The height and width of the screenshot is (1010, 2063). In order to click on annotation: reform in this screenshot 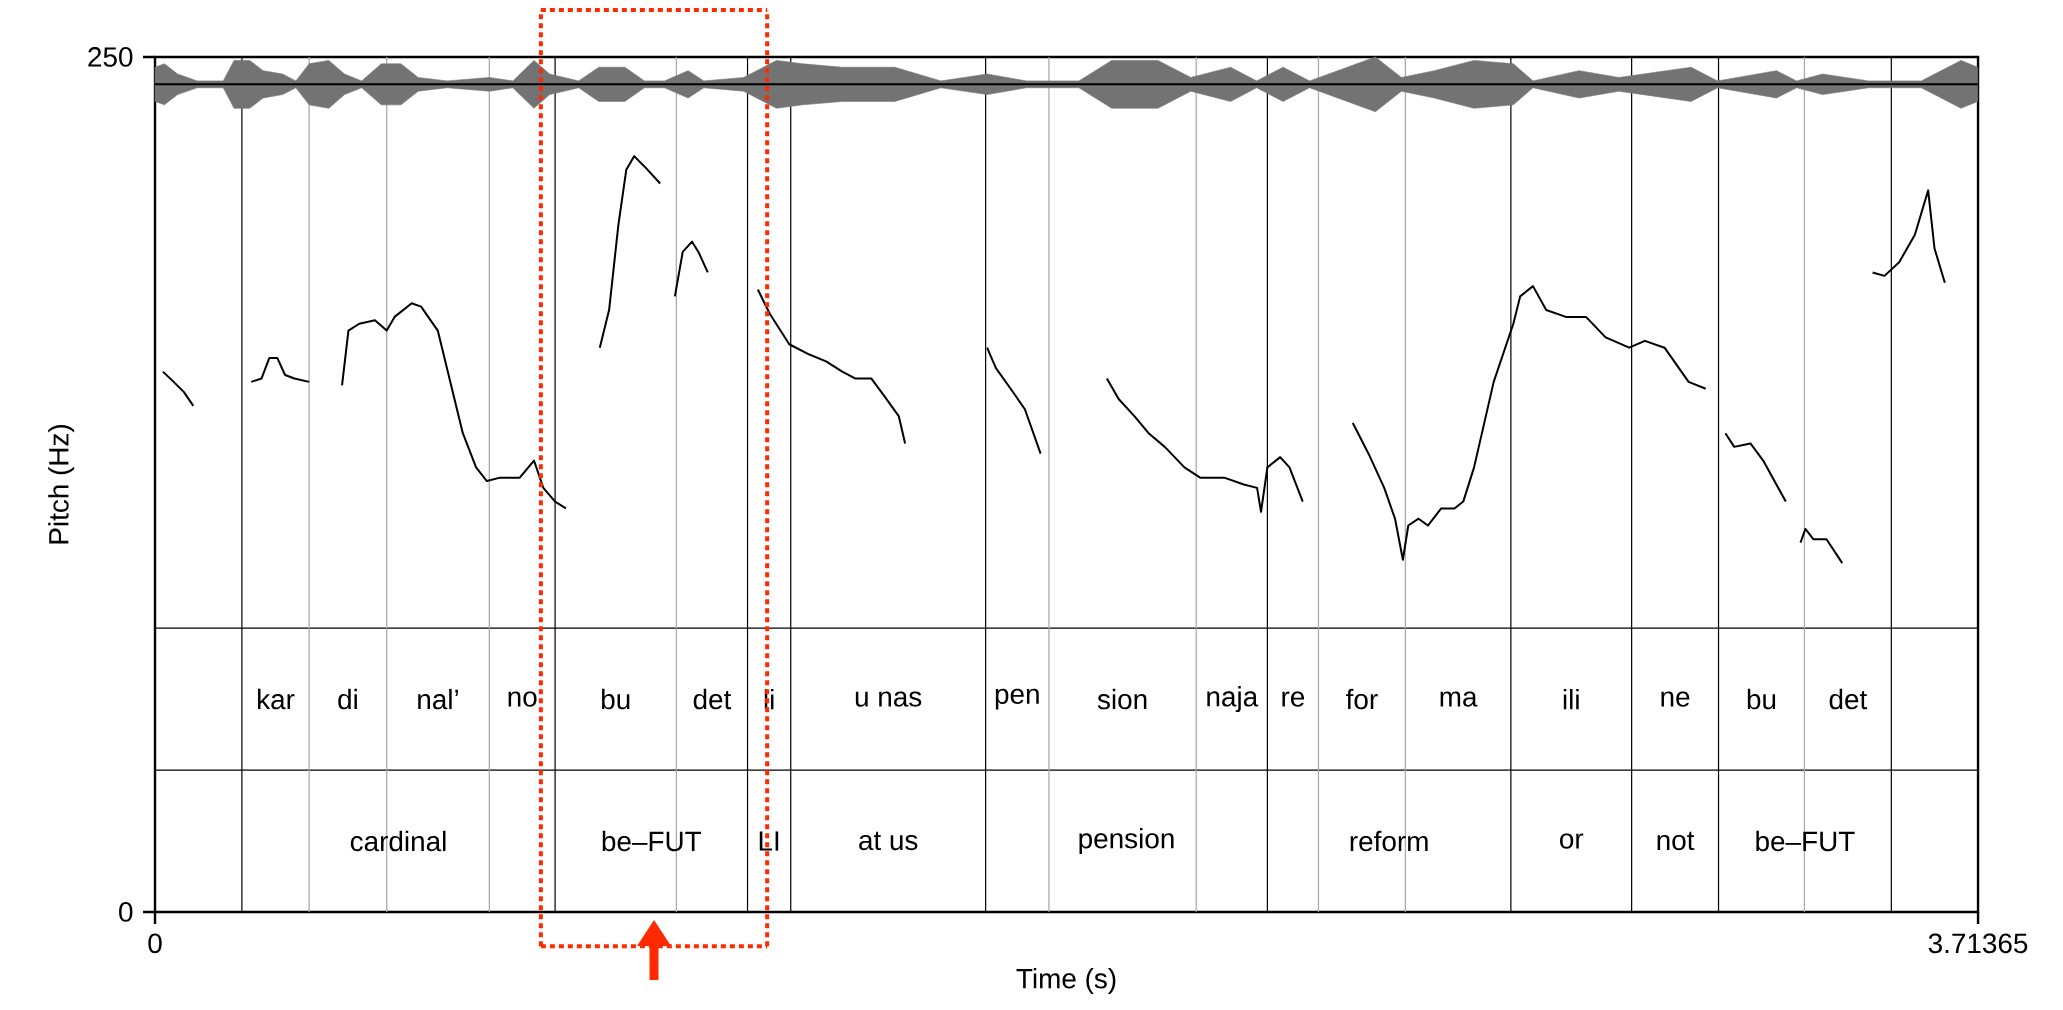, I will do `click(1389, 841)`.